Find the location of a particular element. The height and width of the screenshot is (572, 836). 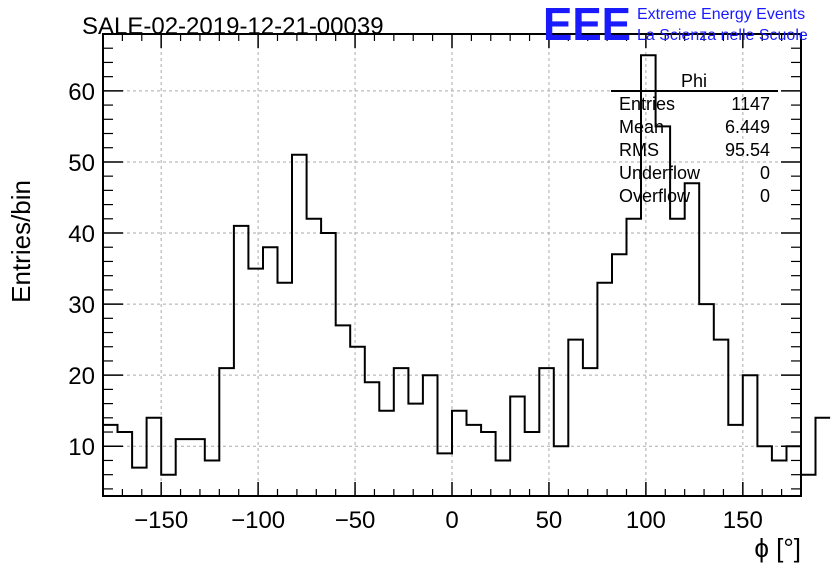

y-tick-label: 20 is located at coordinates (81, 376).